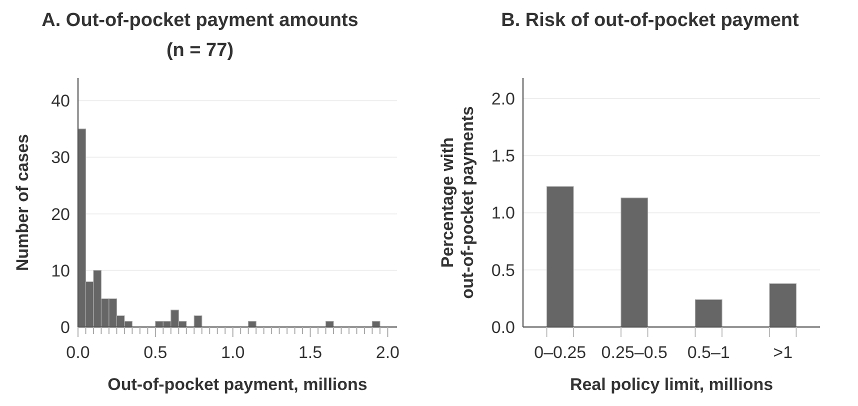  Describe the element at coordinates (457, 202) in the screenshot. I see `y-axis-title: Percentage with out-of-pocket payments` at that location.